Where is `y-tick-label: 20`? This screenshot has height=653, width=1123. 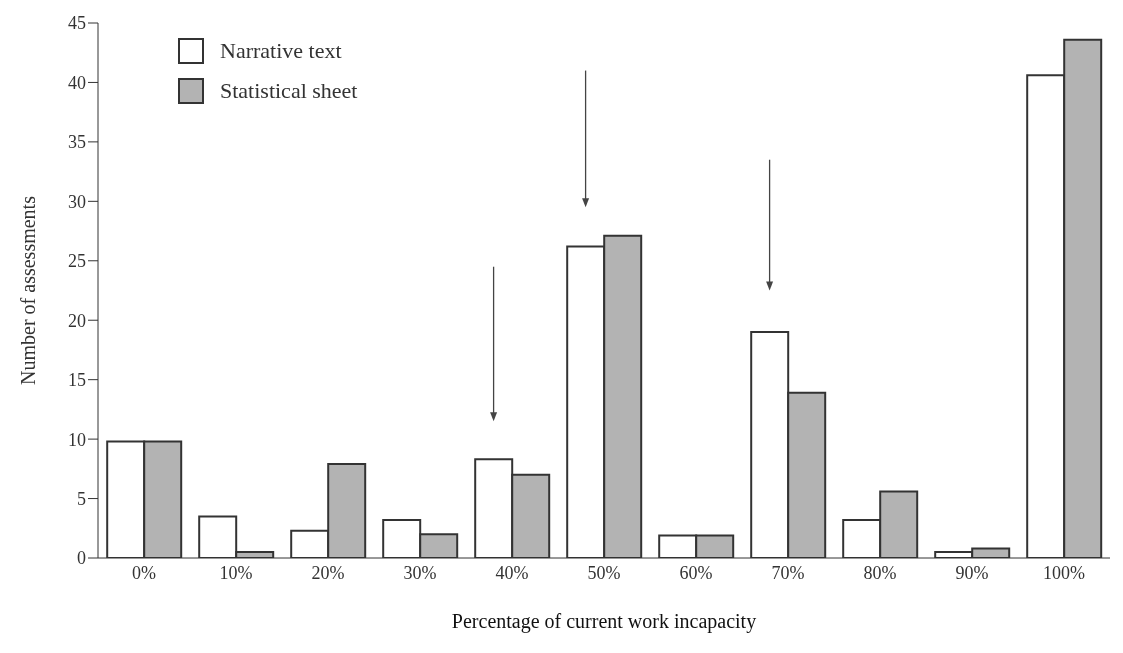
y-tick-label: 20 is located at coordinates (77, 320).